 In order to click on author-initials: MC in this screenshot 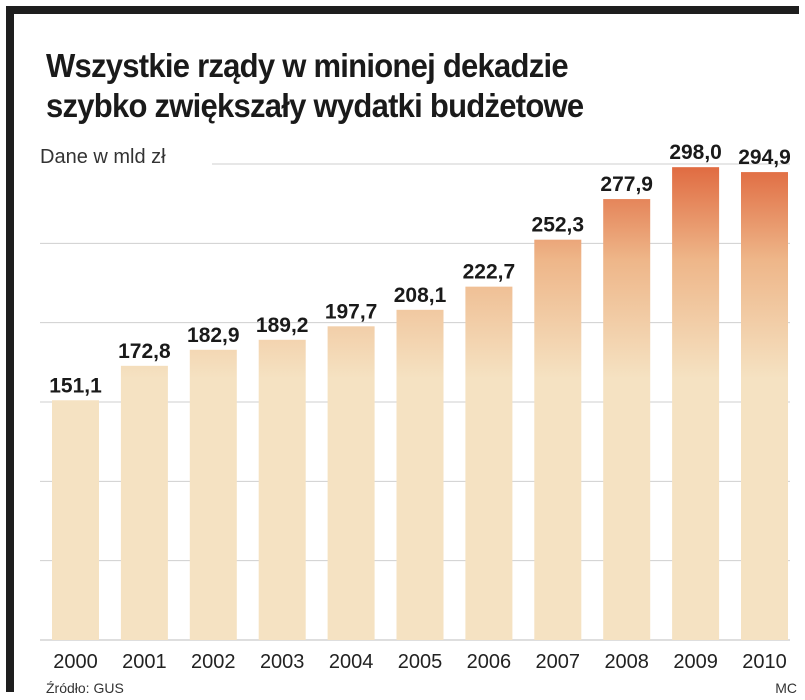, I will do `click(786, 688)`.